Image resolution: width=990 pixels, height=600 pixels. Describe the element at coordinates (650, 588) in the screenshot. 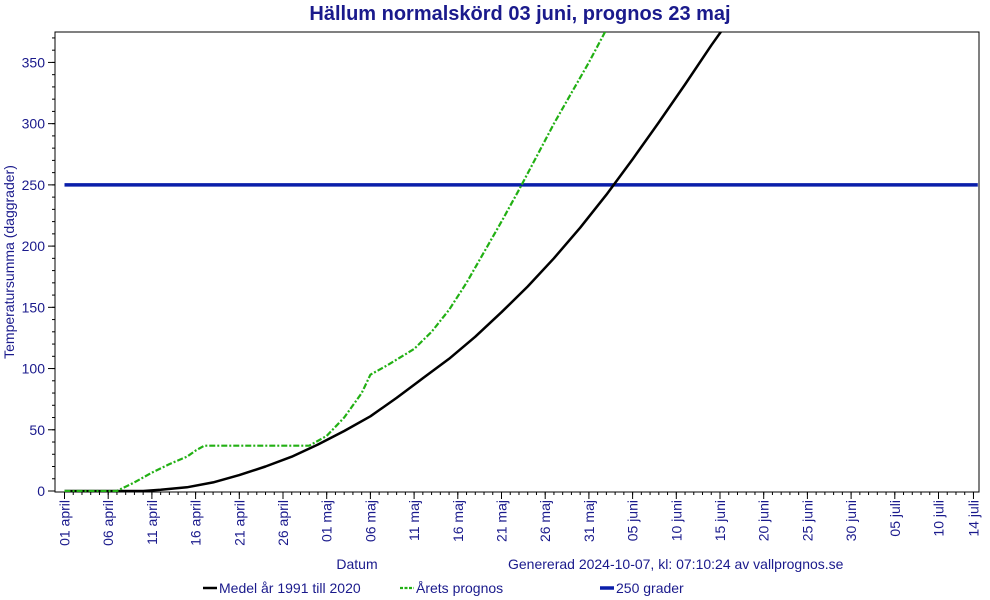

I see `legend-label-2: 250 grader` at that location.